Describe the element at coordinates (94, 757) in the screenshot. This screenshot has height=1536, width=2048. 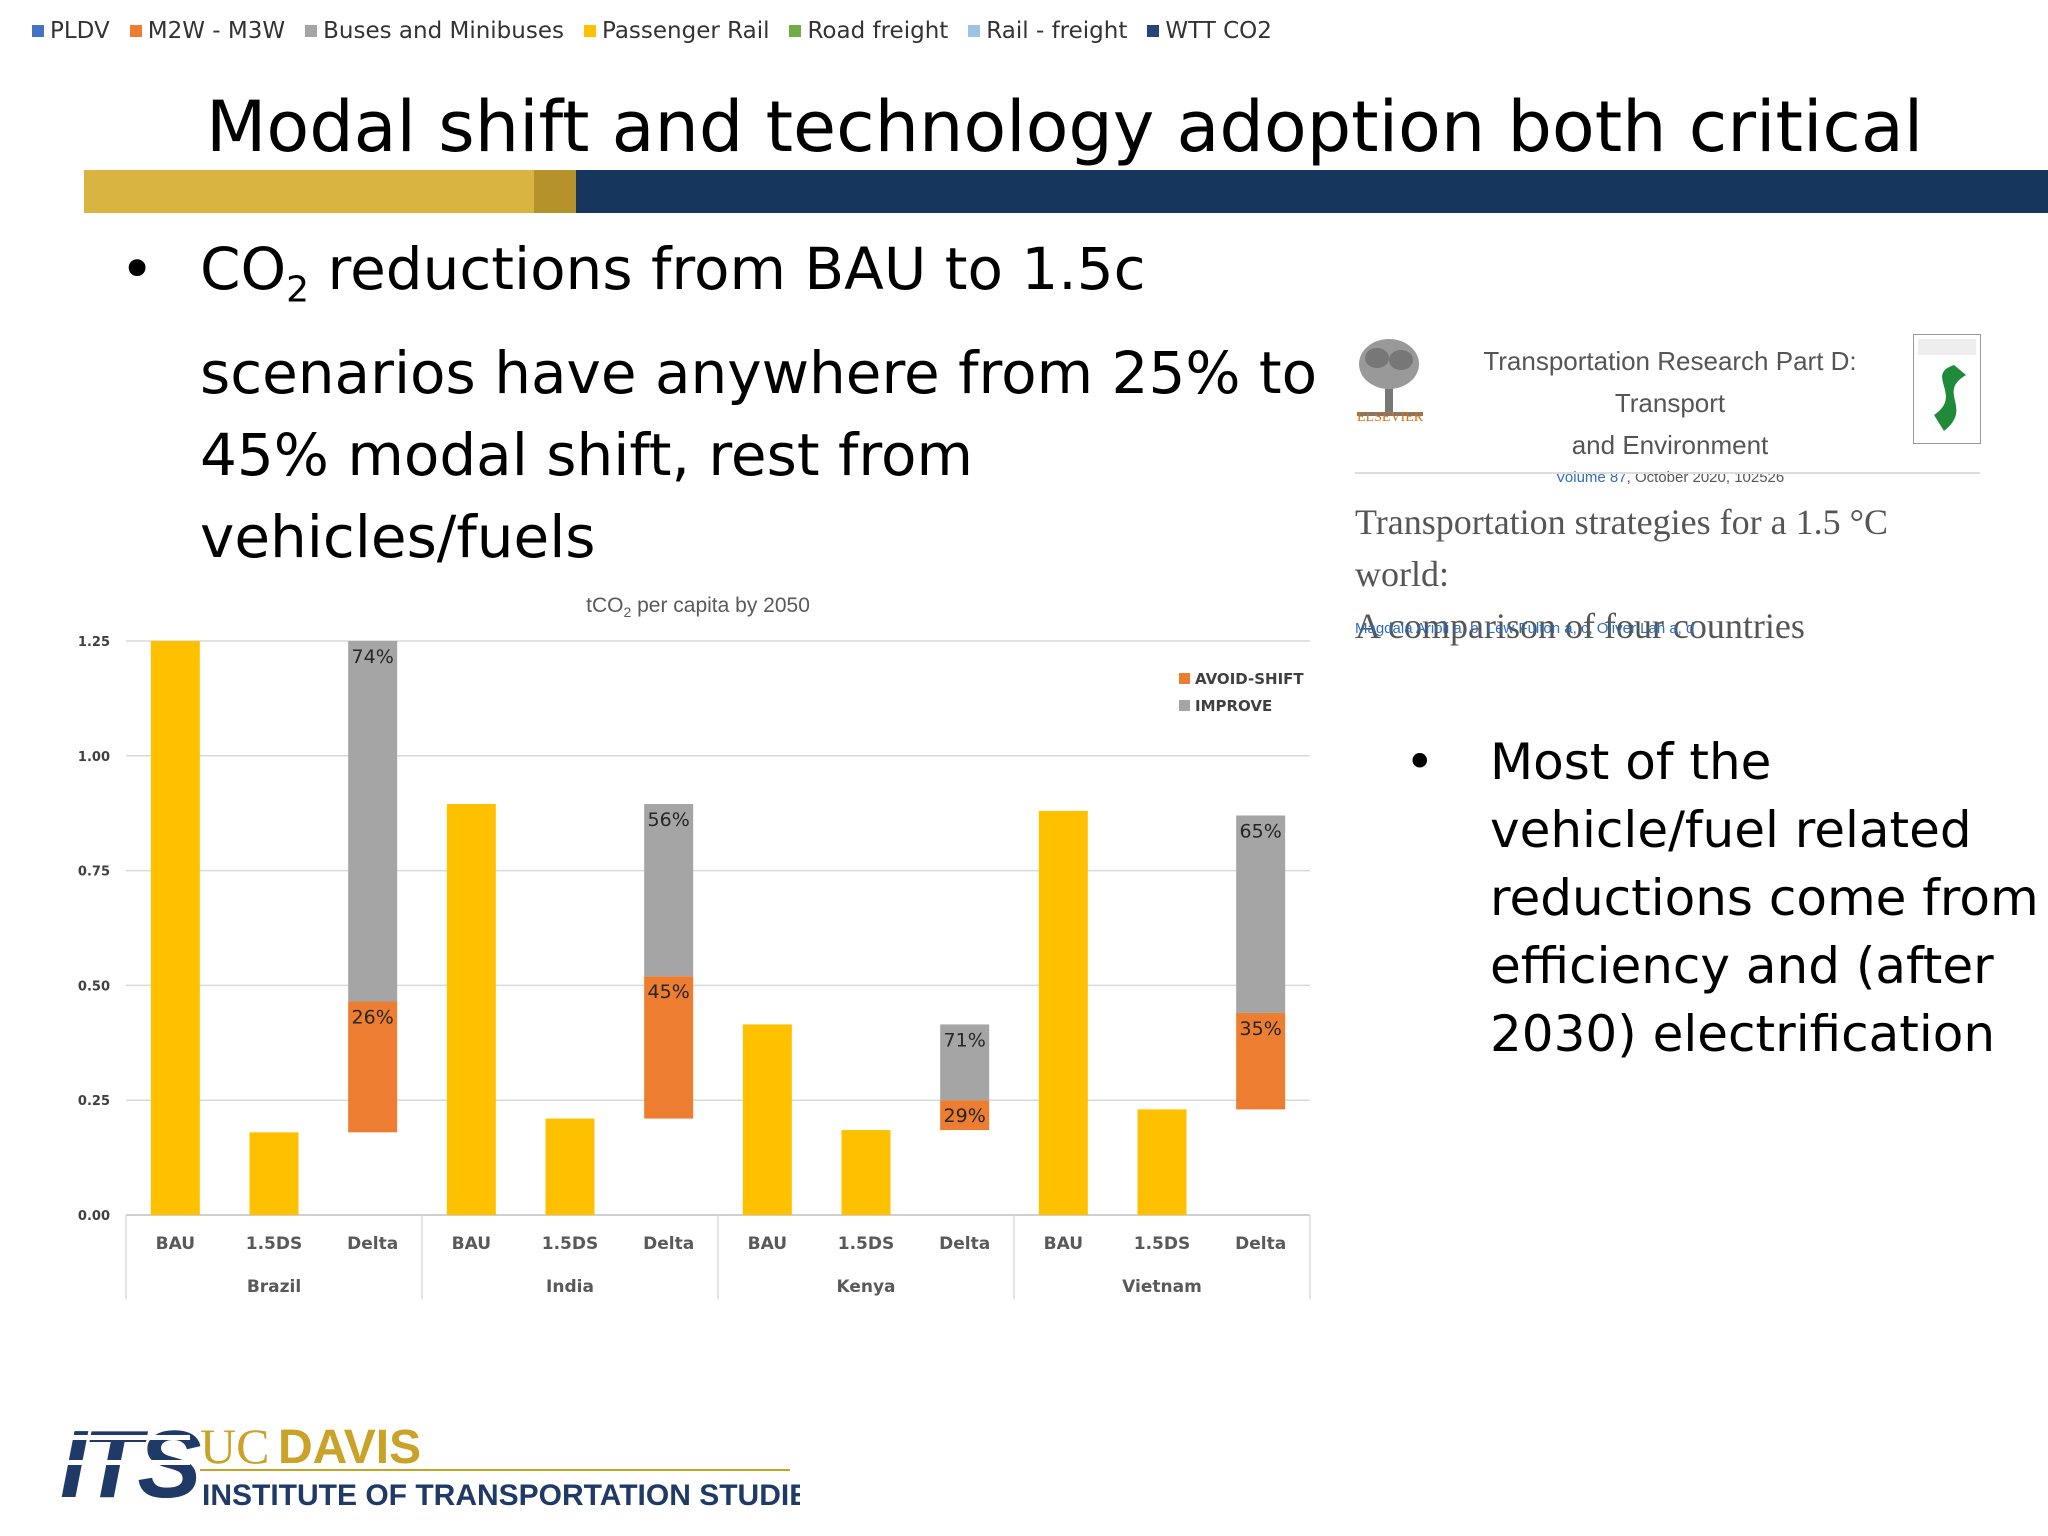
I see `y-tick-label: 1.00` at that location.